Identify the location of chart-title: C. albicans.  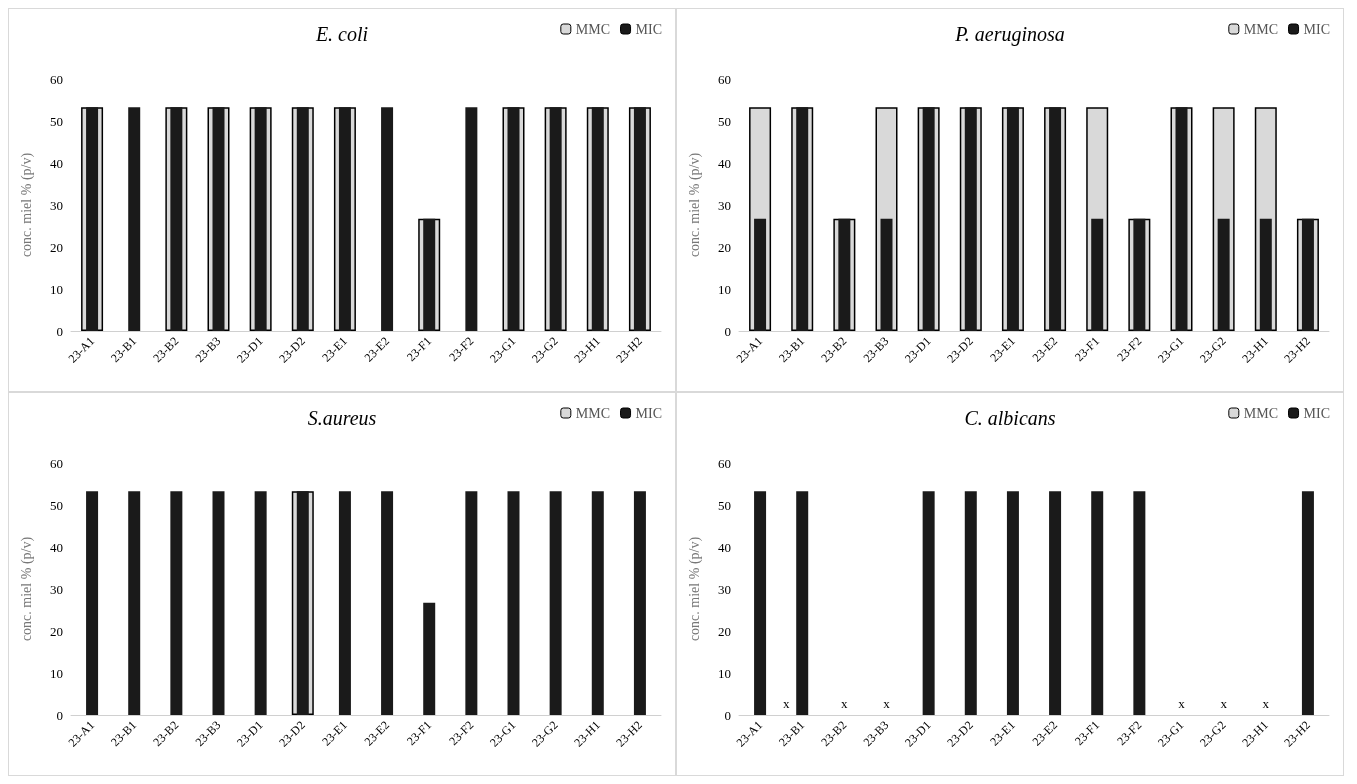
(1010, 418).